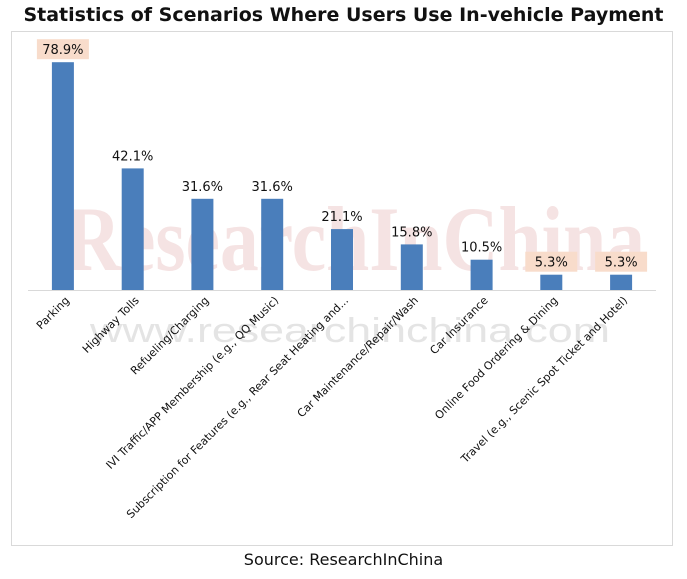  Describe the element at coordinates (355, 239) in the screenshot. I see `watermark-big: ResearchInChina` at that location.